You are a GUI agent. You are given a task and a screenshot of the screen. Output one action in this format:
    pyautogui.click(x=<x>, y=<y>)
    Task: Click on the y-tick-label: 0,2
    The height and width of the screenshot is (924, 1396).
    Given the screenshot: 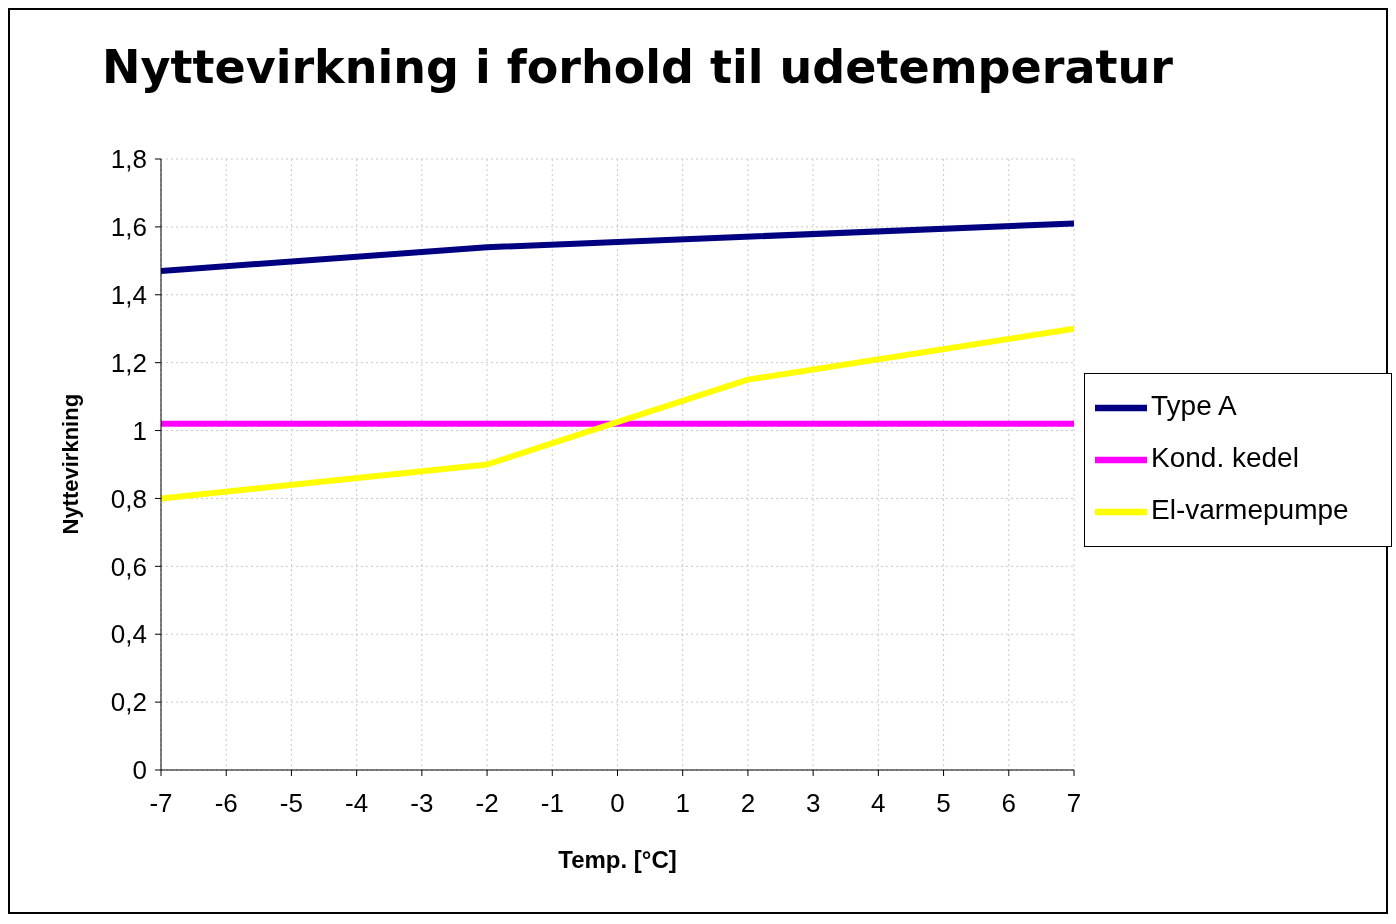 What is the action you would take?
    pyautogui.click(x=128, y=702)
    